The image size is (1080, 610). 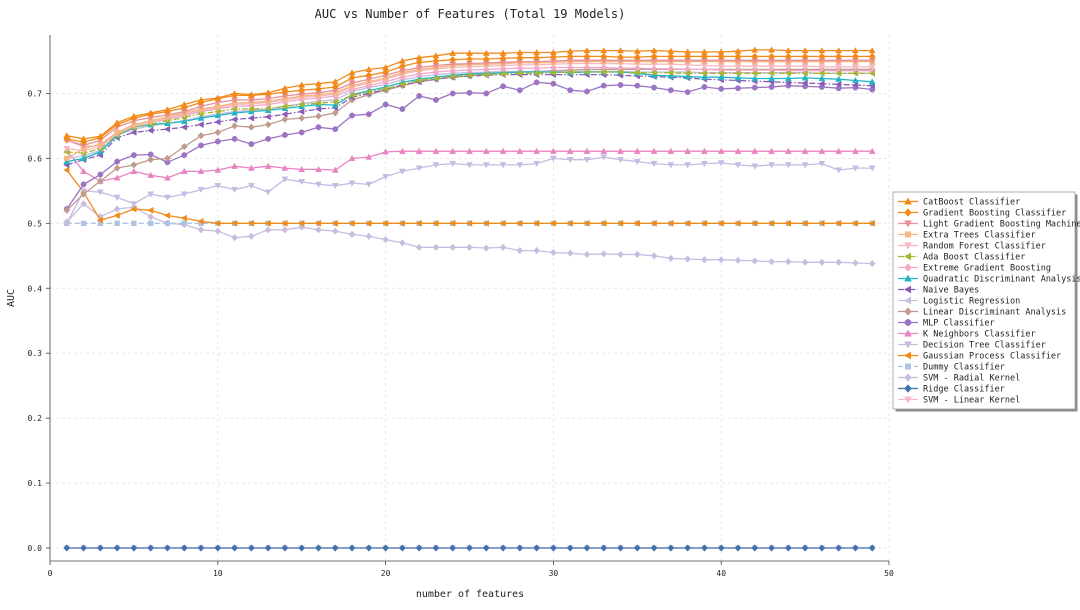 I want to click on series-decision-tree-classifier, so click(x=469, y=190).